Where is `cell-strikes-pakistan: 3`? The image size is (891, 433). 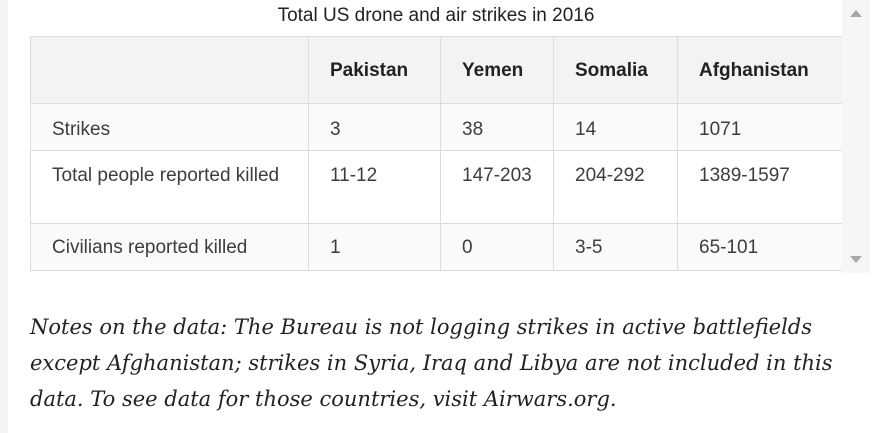 cell-strikes-pakistan: 3 is located at coordinates (374, 127).